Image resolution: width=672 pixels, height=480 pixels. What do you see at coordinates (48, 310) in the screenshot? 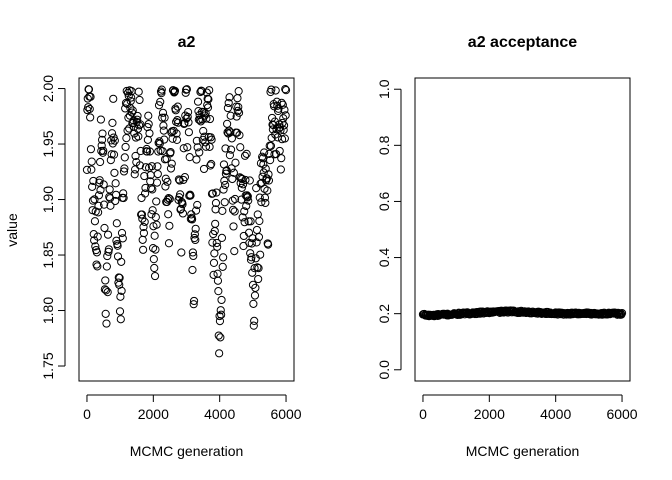
I see `y-tick-label: 1.80` at bounding box center [48, 310].